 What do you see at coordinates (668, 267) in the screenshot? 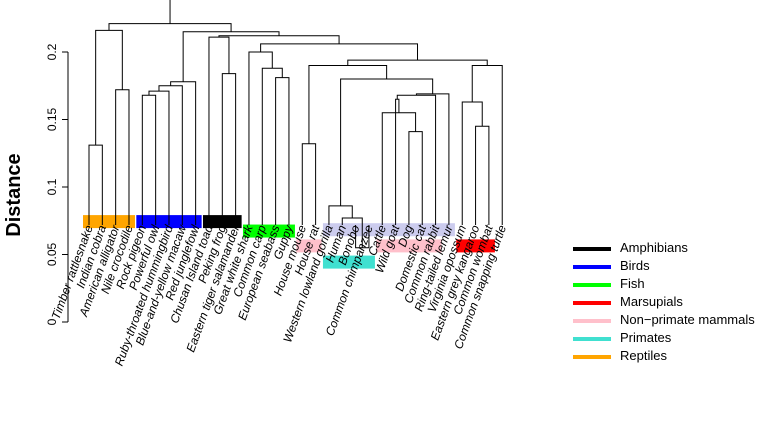
I see `legend-item: Birds` at bounding box center [668, 267].